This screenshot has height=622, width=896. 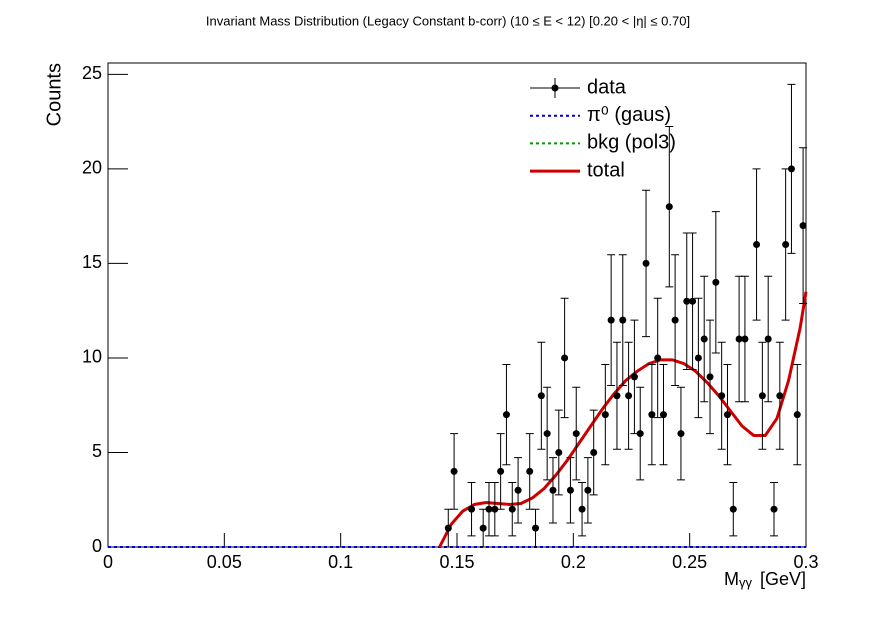 I want to click on y-tick-label: 10, so click(x=92, y=357).